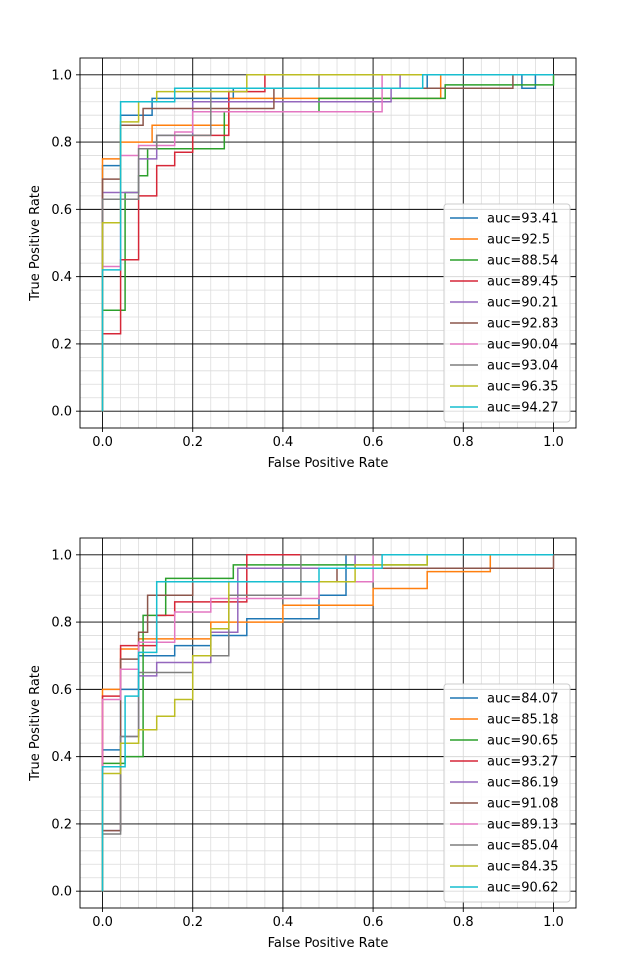 The height and width of the screenshot is (960, 640). What do you see at coordinates (522, 408) in the screenshot?
I see `legend-label: auc=94.27` at bounding box center [522, 408].